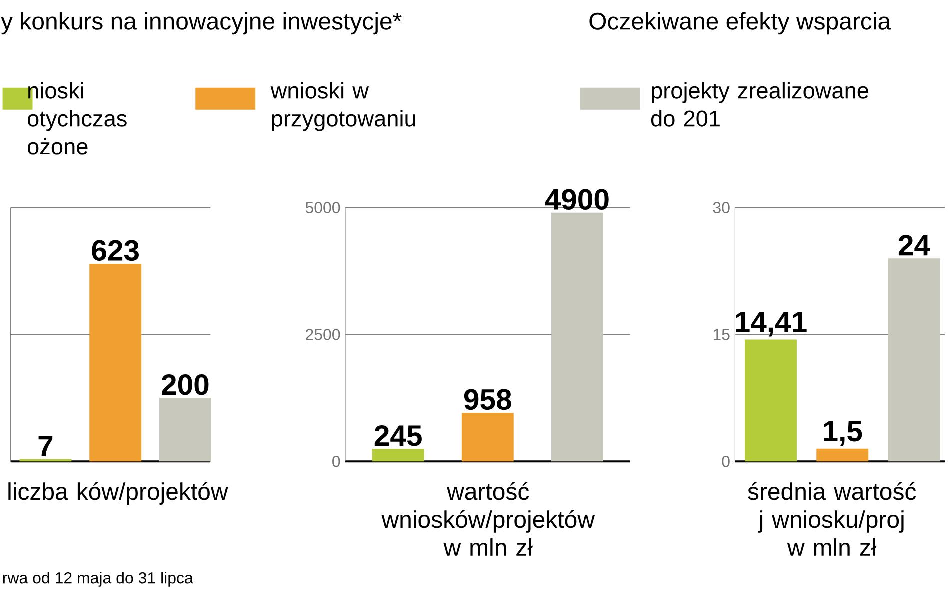 The height and width of the screenshot is (593, 948). Describe the element at coordinates (843, 434) in the screenshot. I see `data-label: 1,5` at that location.